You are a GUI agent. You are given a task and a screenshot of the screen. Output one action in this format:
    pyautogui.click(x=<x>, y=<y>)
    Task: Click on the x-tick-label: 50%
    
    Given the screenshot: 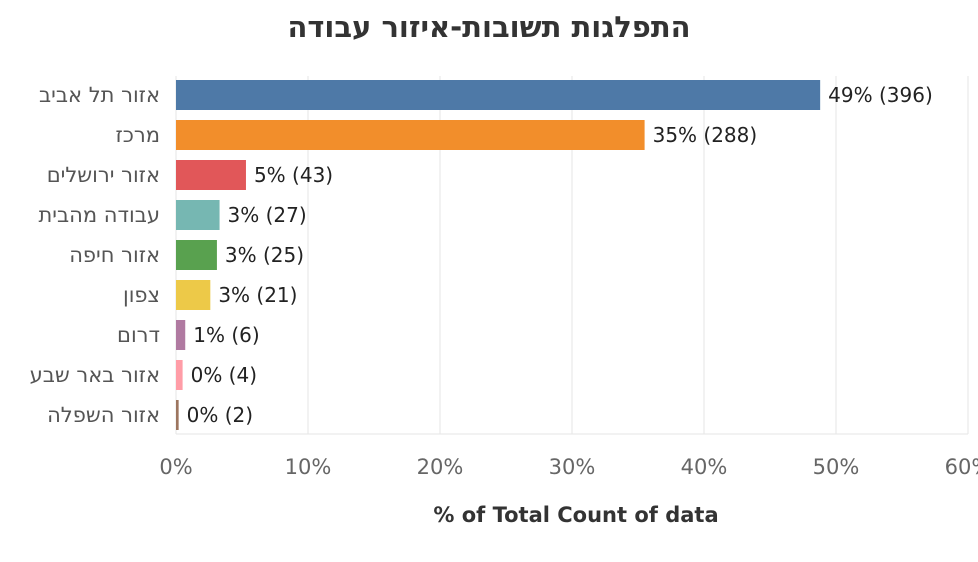 What is the action you would take?
    pyautogui.click(x=836, y=467)
    